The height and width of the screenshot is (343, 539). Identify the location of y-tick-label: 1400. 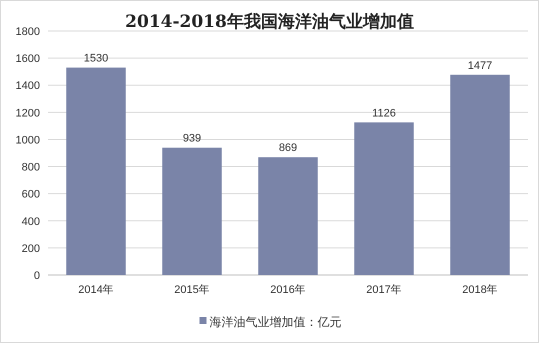
(28, 86).